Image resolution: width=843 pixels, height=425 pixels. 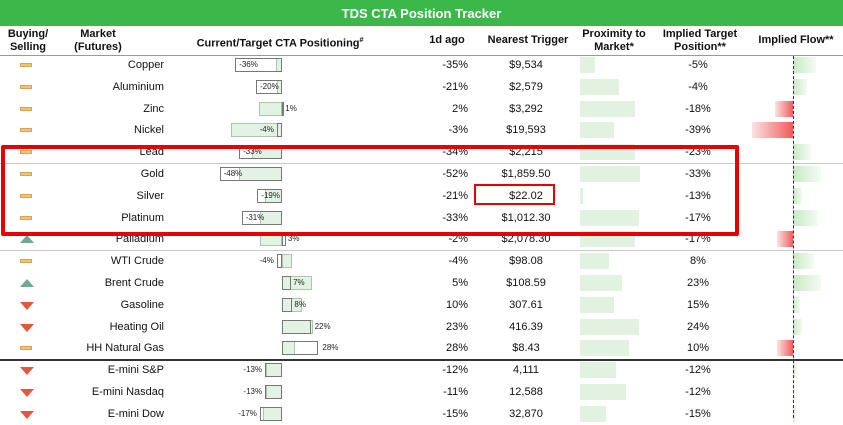 What do you see at coordinates (698, 326) in the screenshot?
I see `implied-target-value: 24%` at bounding box center [698, 326].